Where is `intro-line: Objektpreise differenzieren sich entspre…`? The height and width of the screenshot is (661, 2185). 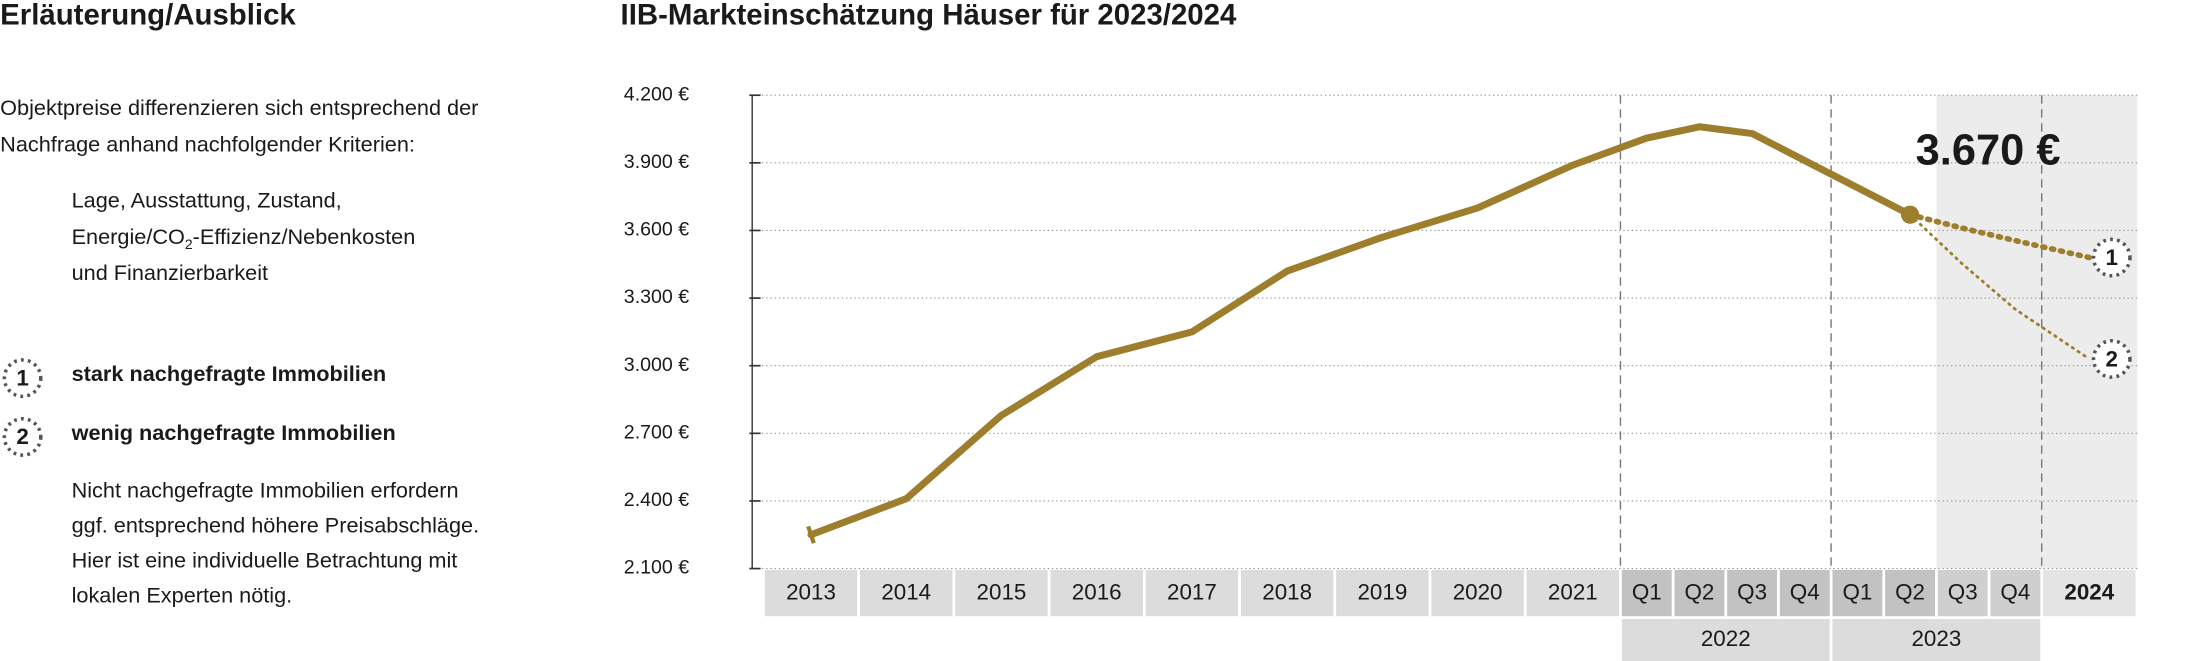
intro-line: Objektpreise differenzieren sich entspre… is located at coordinates (239, 107).